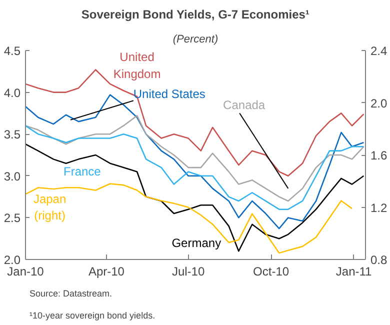  What do you see at coordinates (197, 243) in the screenshot?
I see `series-label: Germany` at bounding box center [197, 243].